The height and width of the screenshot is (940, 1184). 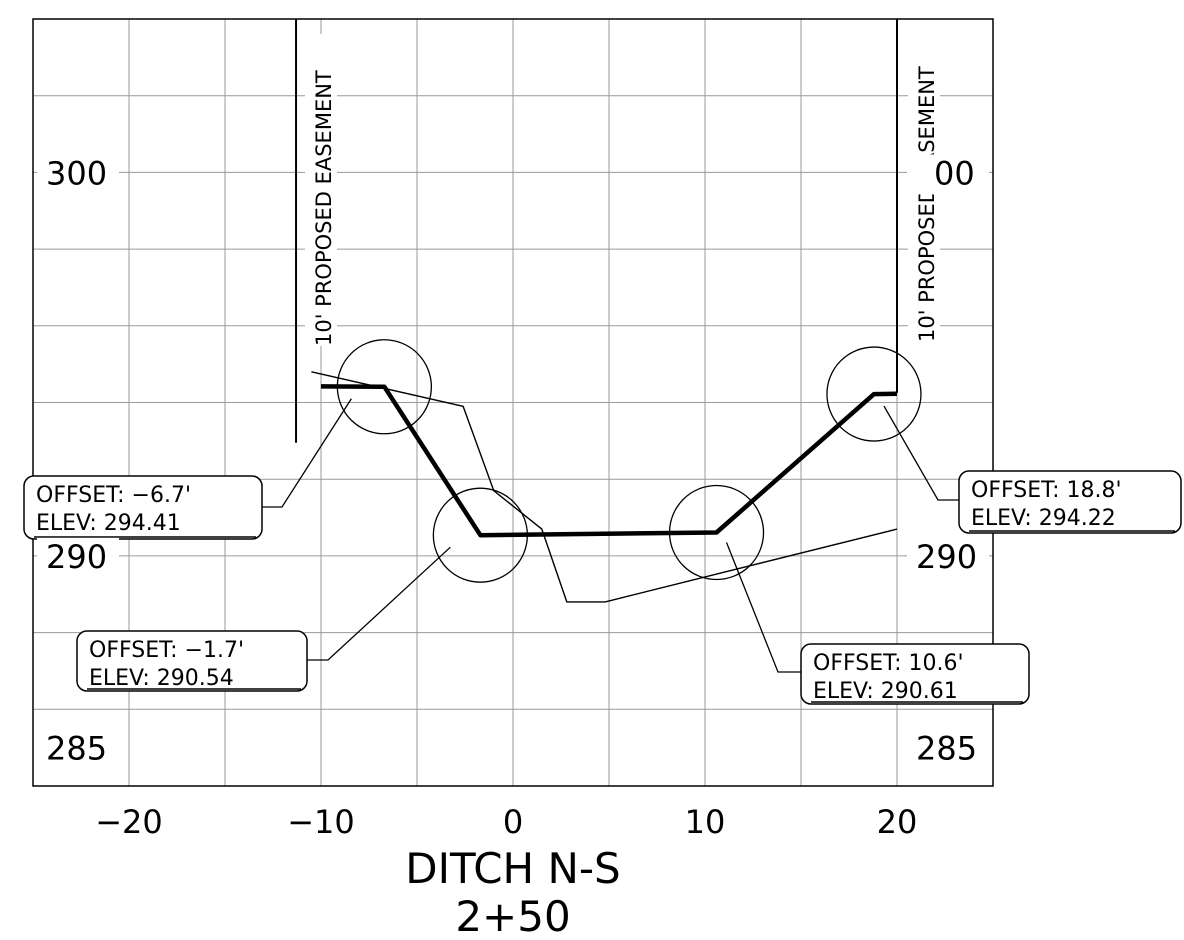 I want to click on y-tick-label-left: 290, so click(x=76, y=557).